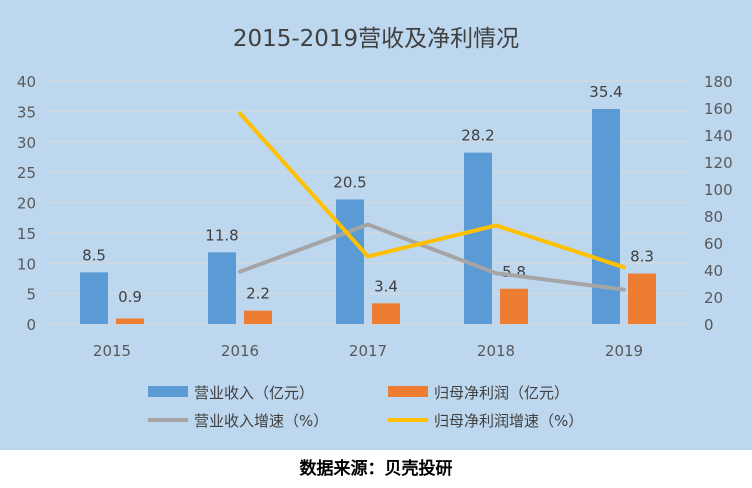 The width and height of the screenshot is (752, 488). I want to click on chart-title: 2015-2019营收及净利情况, so click(376, 39).